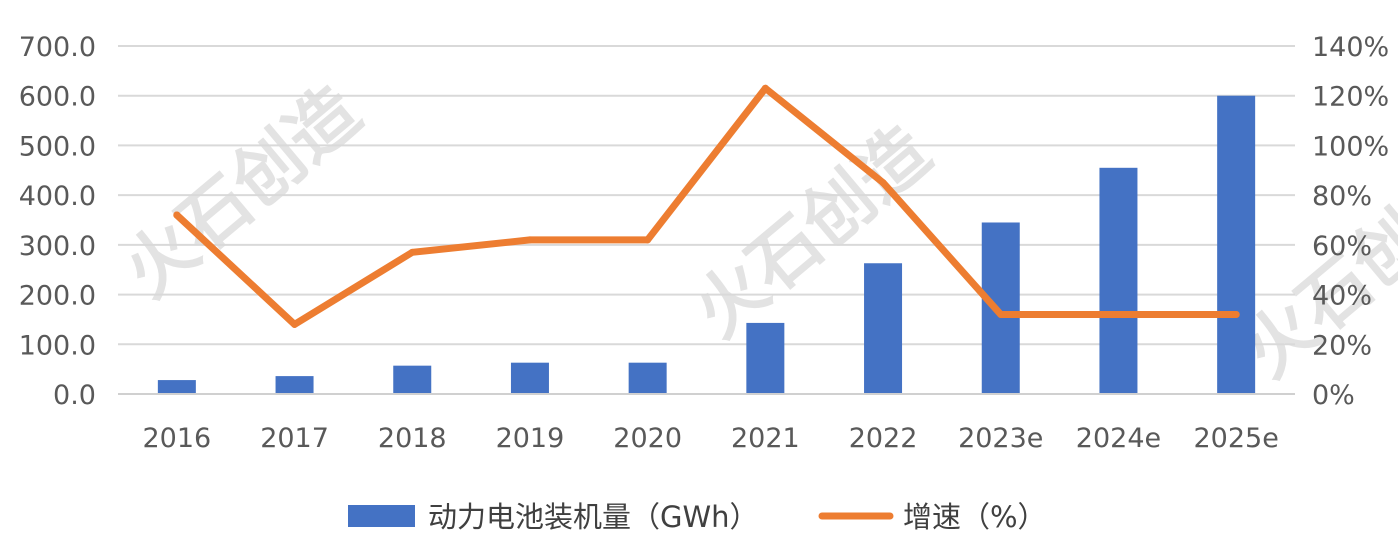 Image resolution: width=1398 pixels, height=548 pixels. What do you see at coordinates (295, 324) in the screenshot?
I see `growth-point-2017` at bounding box center [295, 324].